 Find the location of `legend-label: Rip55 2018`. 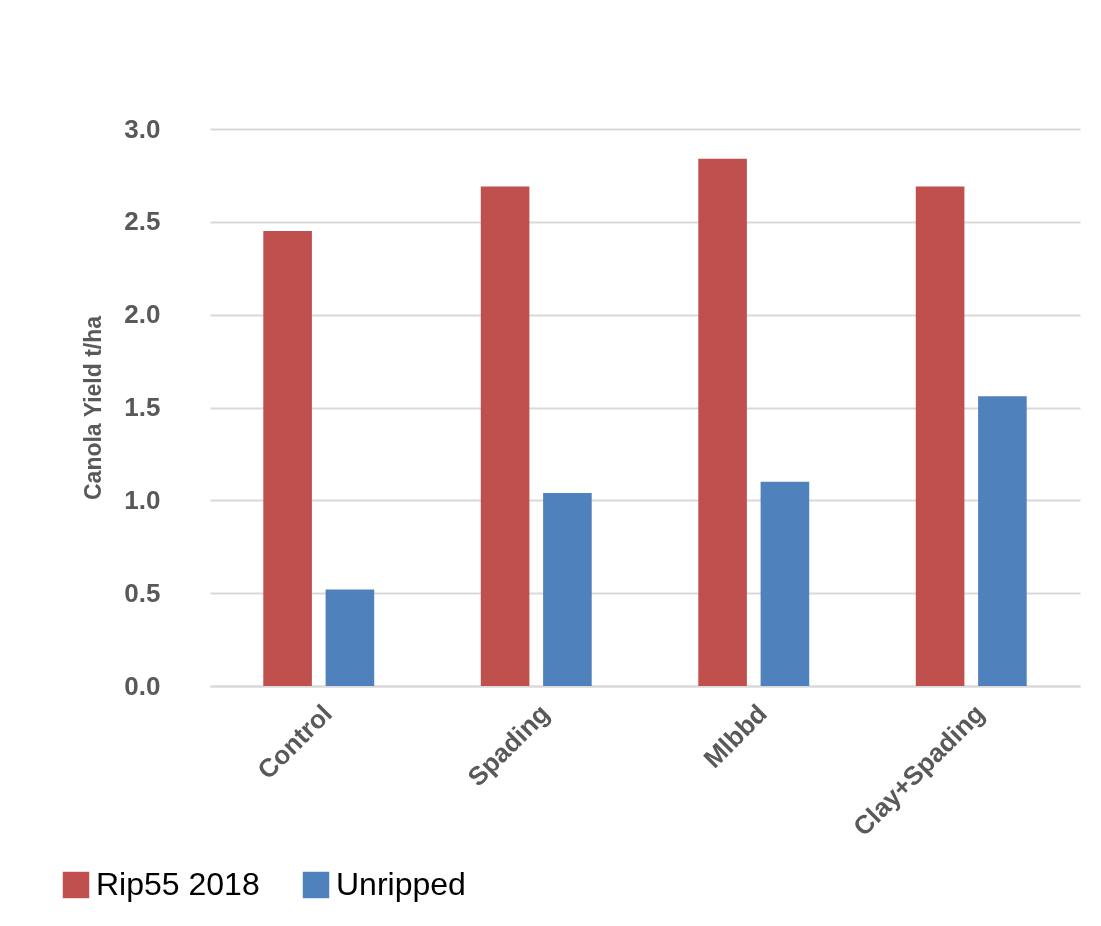

legend-label: Rip55 2018 is located at coordinates (178, 884).